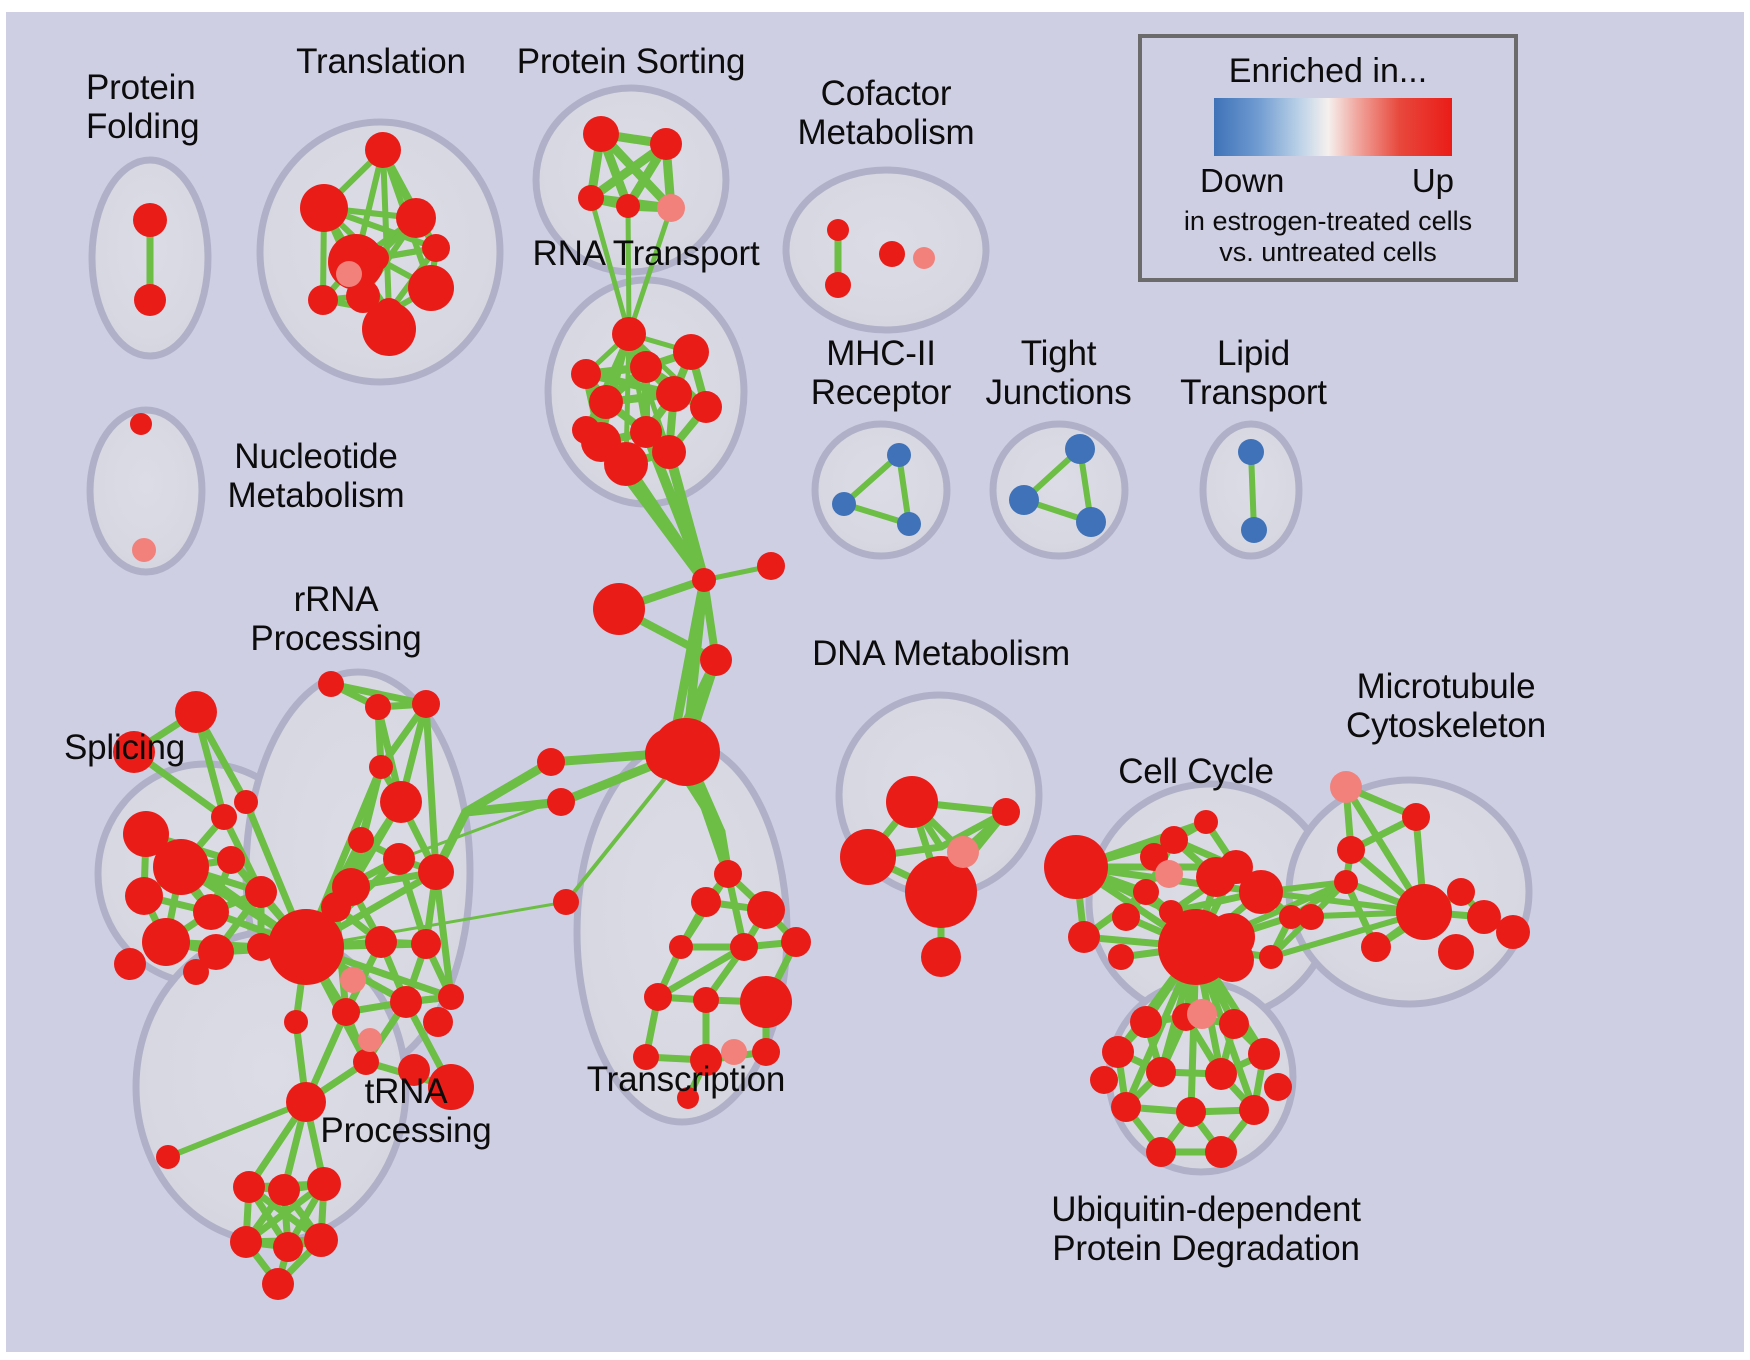 This screenshot has width=1750, height=1360. I want to click on cluster-label-microtubule-cytoskeleton: Microtubule Cytoskeleton, so click(1446, 706).